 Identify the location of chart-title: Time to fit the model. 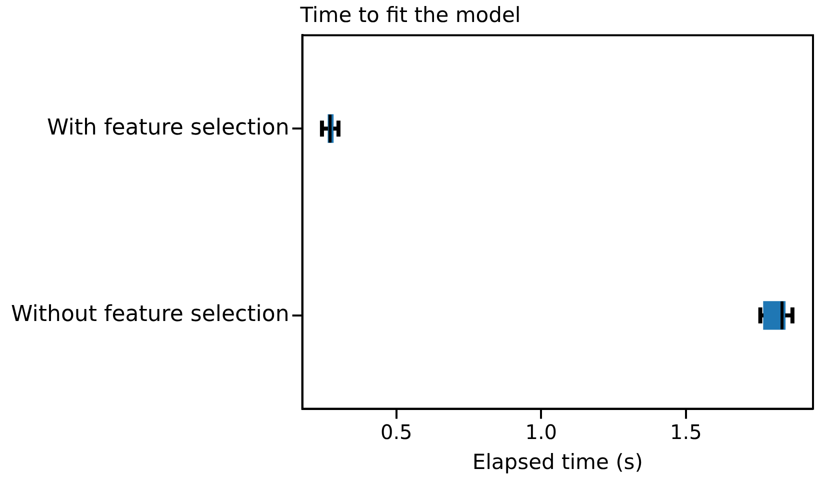
(410, 15).